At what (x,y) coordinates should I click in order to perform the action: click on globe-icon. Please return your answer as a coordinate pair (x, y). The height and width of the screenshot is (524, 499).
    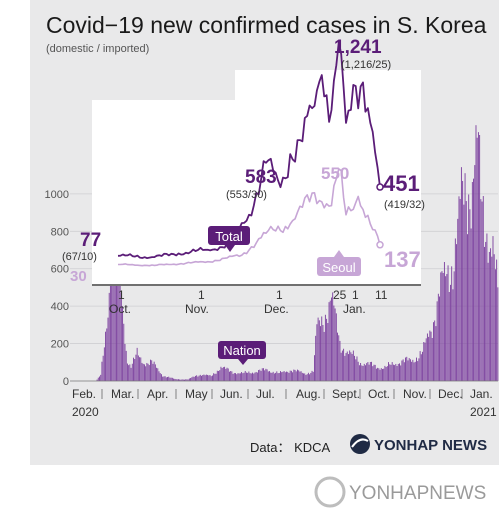
    Looking at the image, I should click on (360, 444).